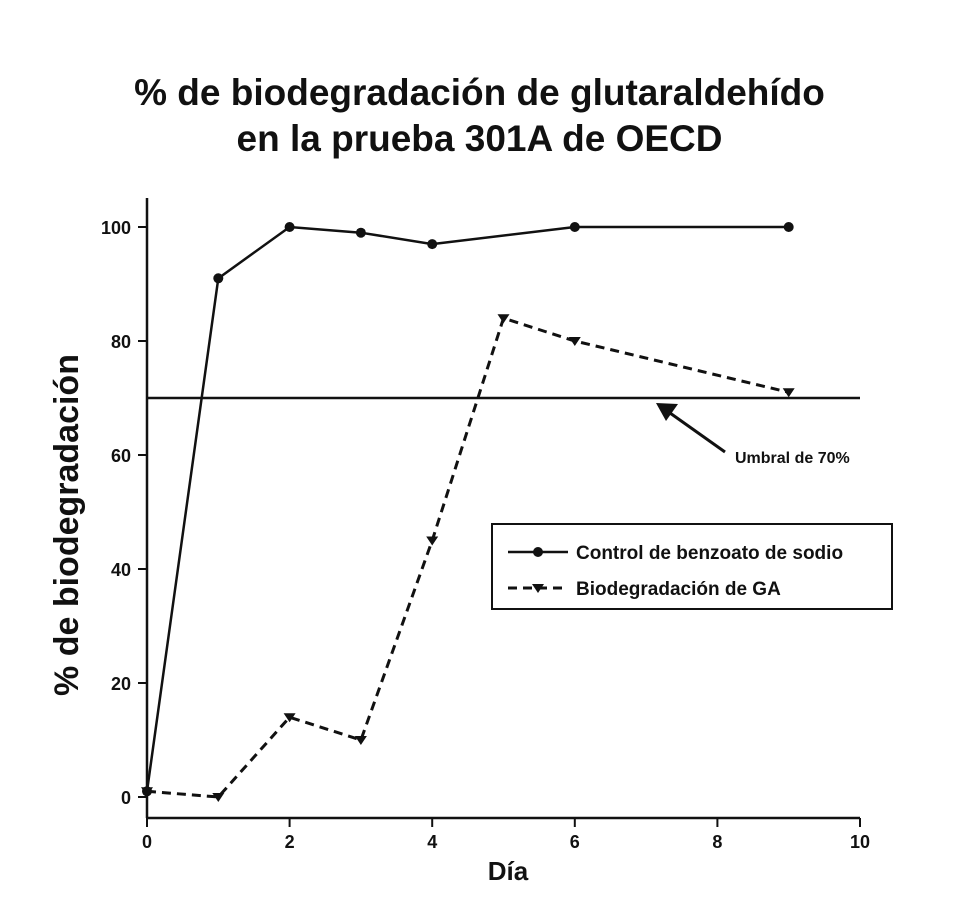  I want to click on x-tick-label: 4, so click(432, 842).